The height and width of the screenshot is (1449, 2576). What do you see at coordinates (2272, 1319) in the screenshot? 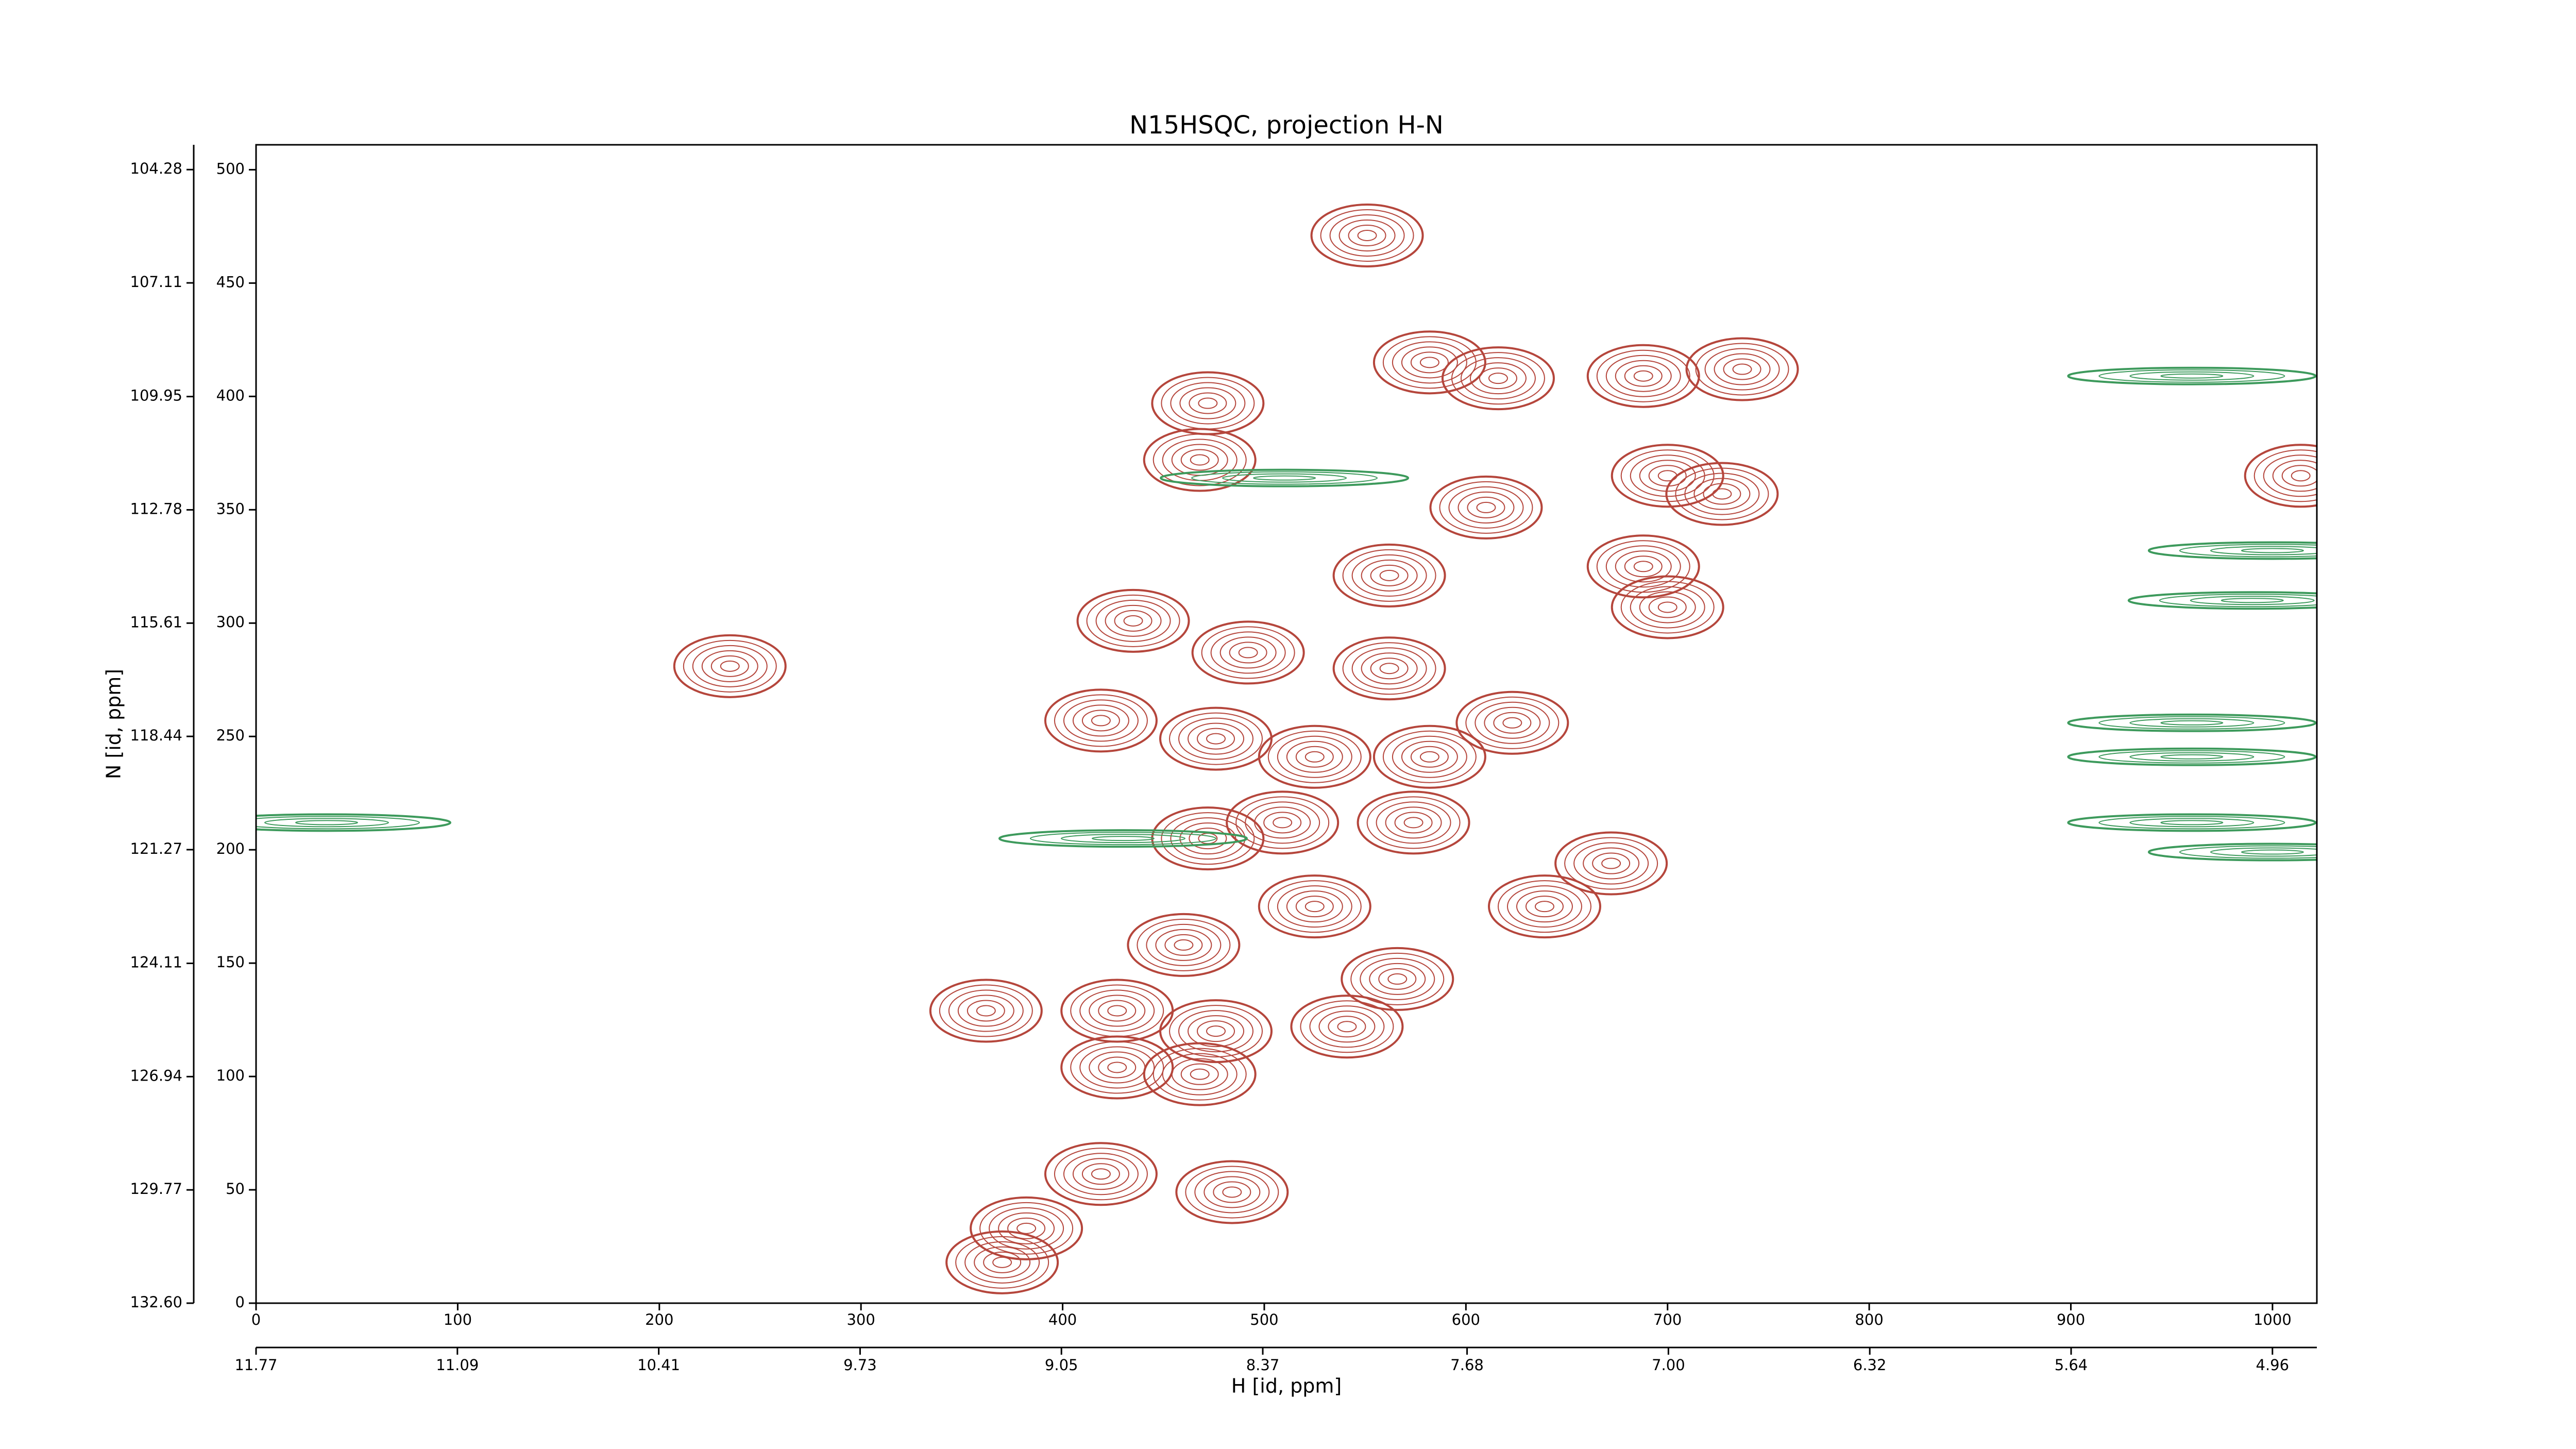
I see `x-tick-label: 1000` at bounding box center [2272, 1319].